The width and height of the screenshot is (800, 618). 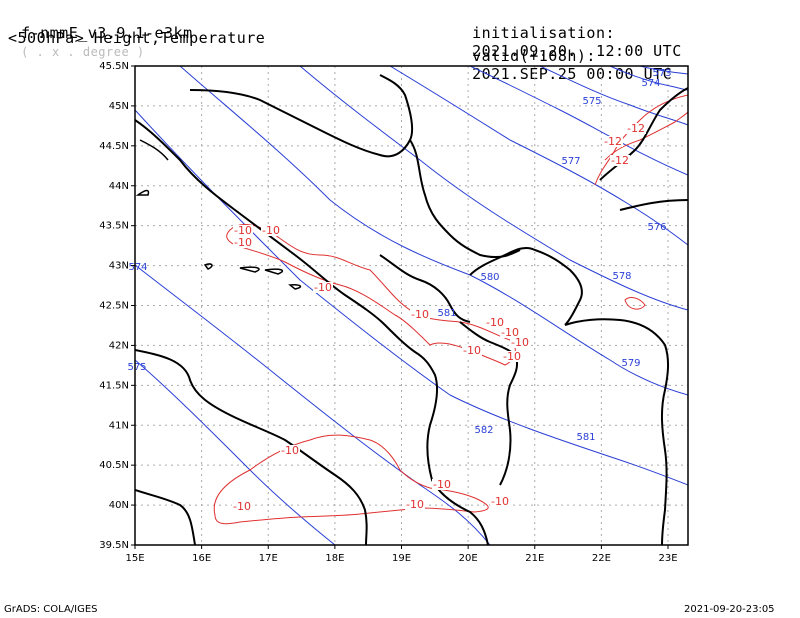 I want to click on footer-credit: GrADS: COLA/IGES, so click(x=51, y=609).